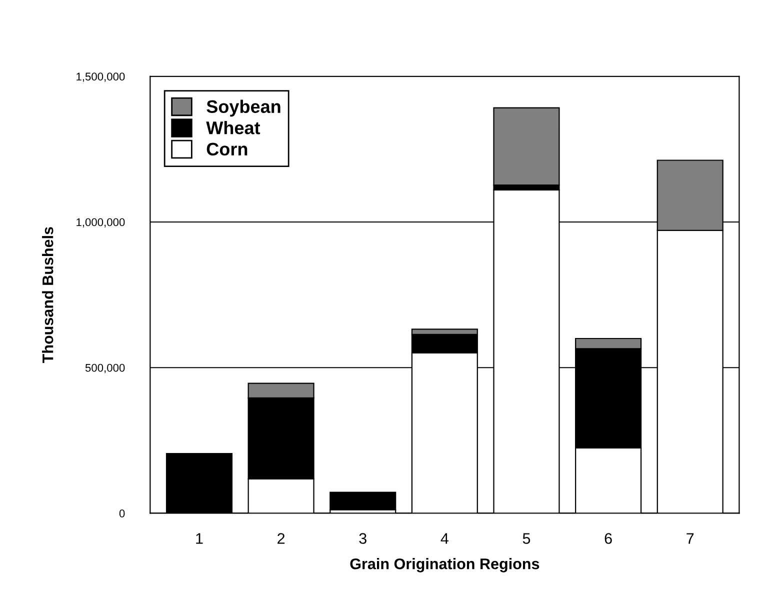  Describe the element at coordinates (105, 369) in the screenshot. I see `y-tick-label: 500,000` at that location.